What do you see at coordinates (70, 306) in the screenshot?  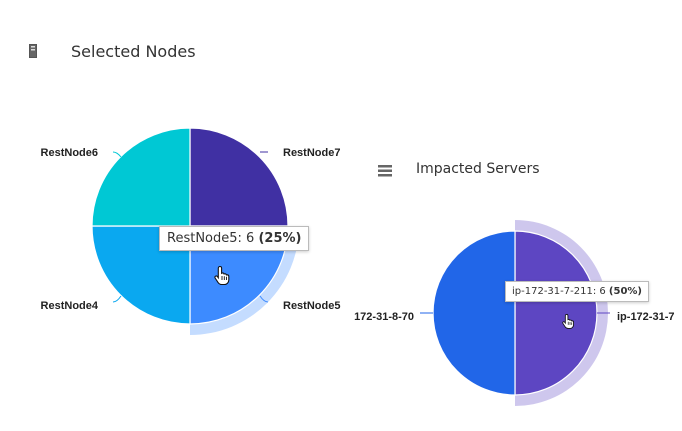 I see `slice-label-restnode4: RestNode4` at bounding box center [70, 306].